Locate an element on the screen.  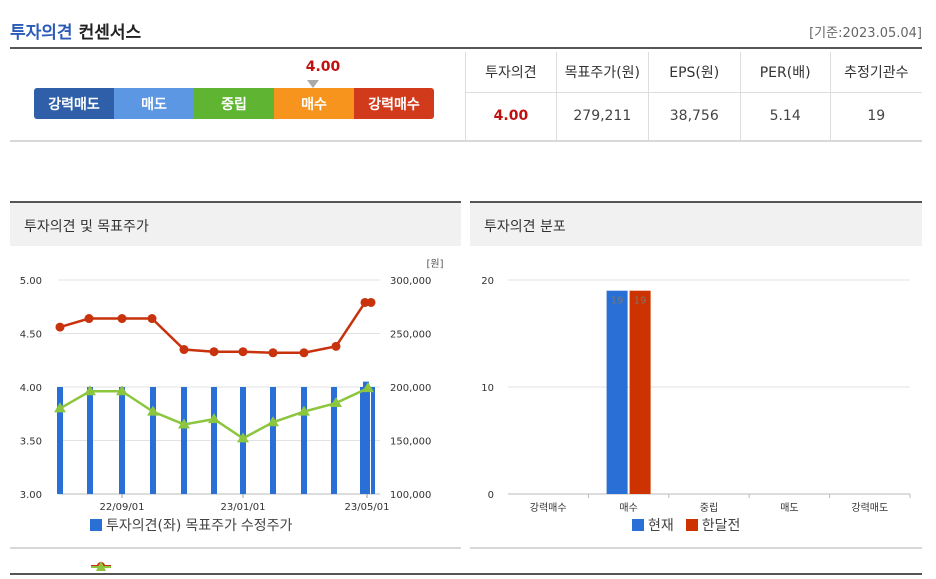
category-label: 매수 is located at coordinates (628, 508).